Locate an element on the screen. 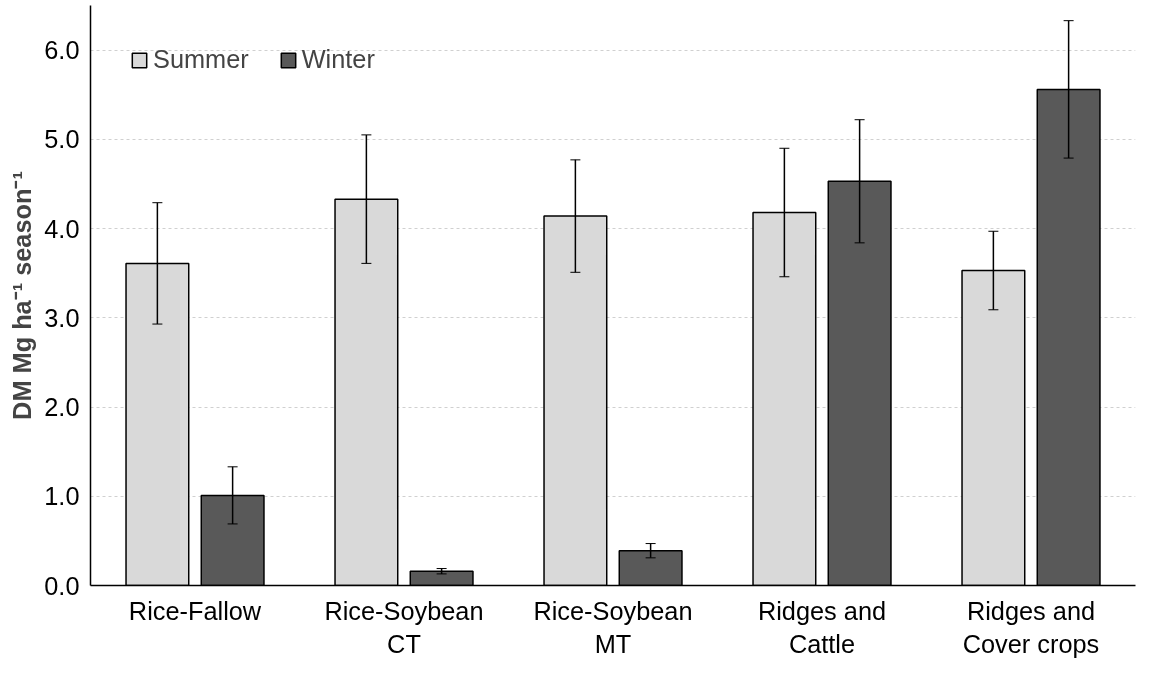  legend-label: Winter is located at coordinates (338, 59).